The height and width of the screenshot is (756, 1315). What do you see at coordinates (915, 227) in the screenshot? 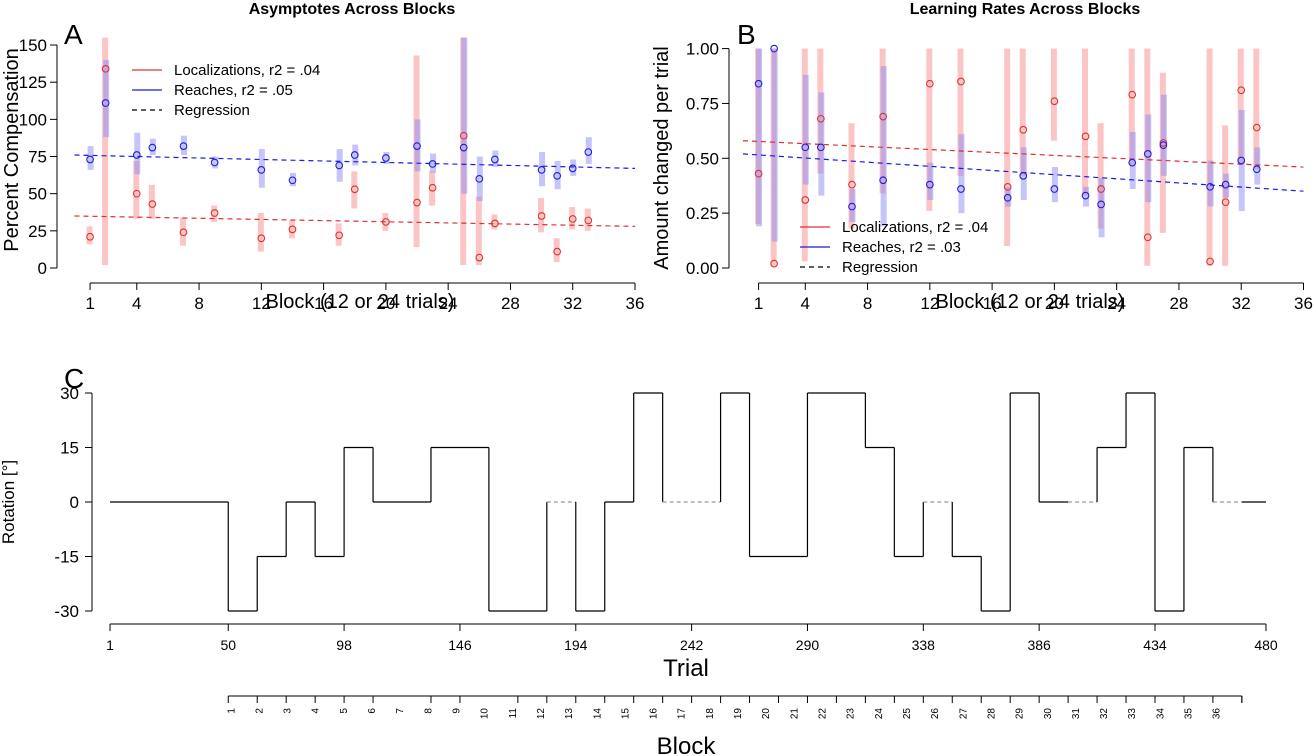
I see `panel-b-legend-label: Localizations, r2 = .04` at bounding box center [915, 227].